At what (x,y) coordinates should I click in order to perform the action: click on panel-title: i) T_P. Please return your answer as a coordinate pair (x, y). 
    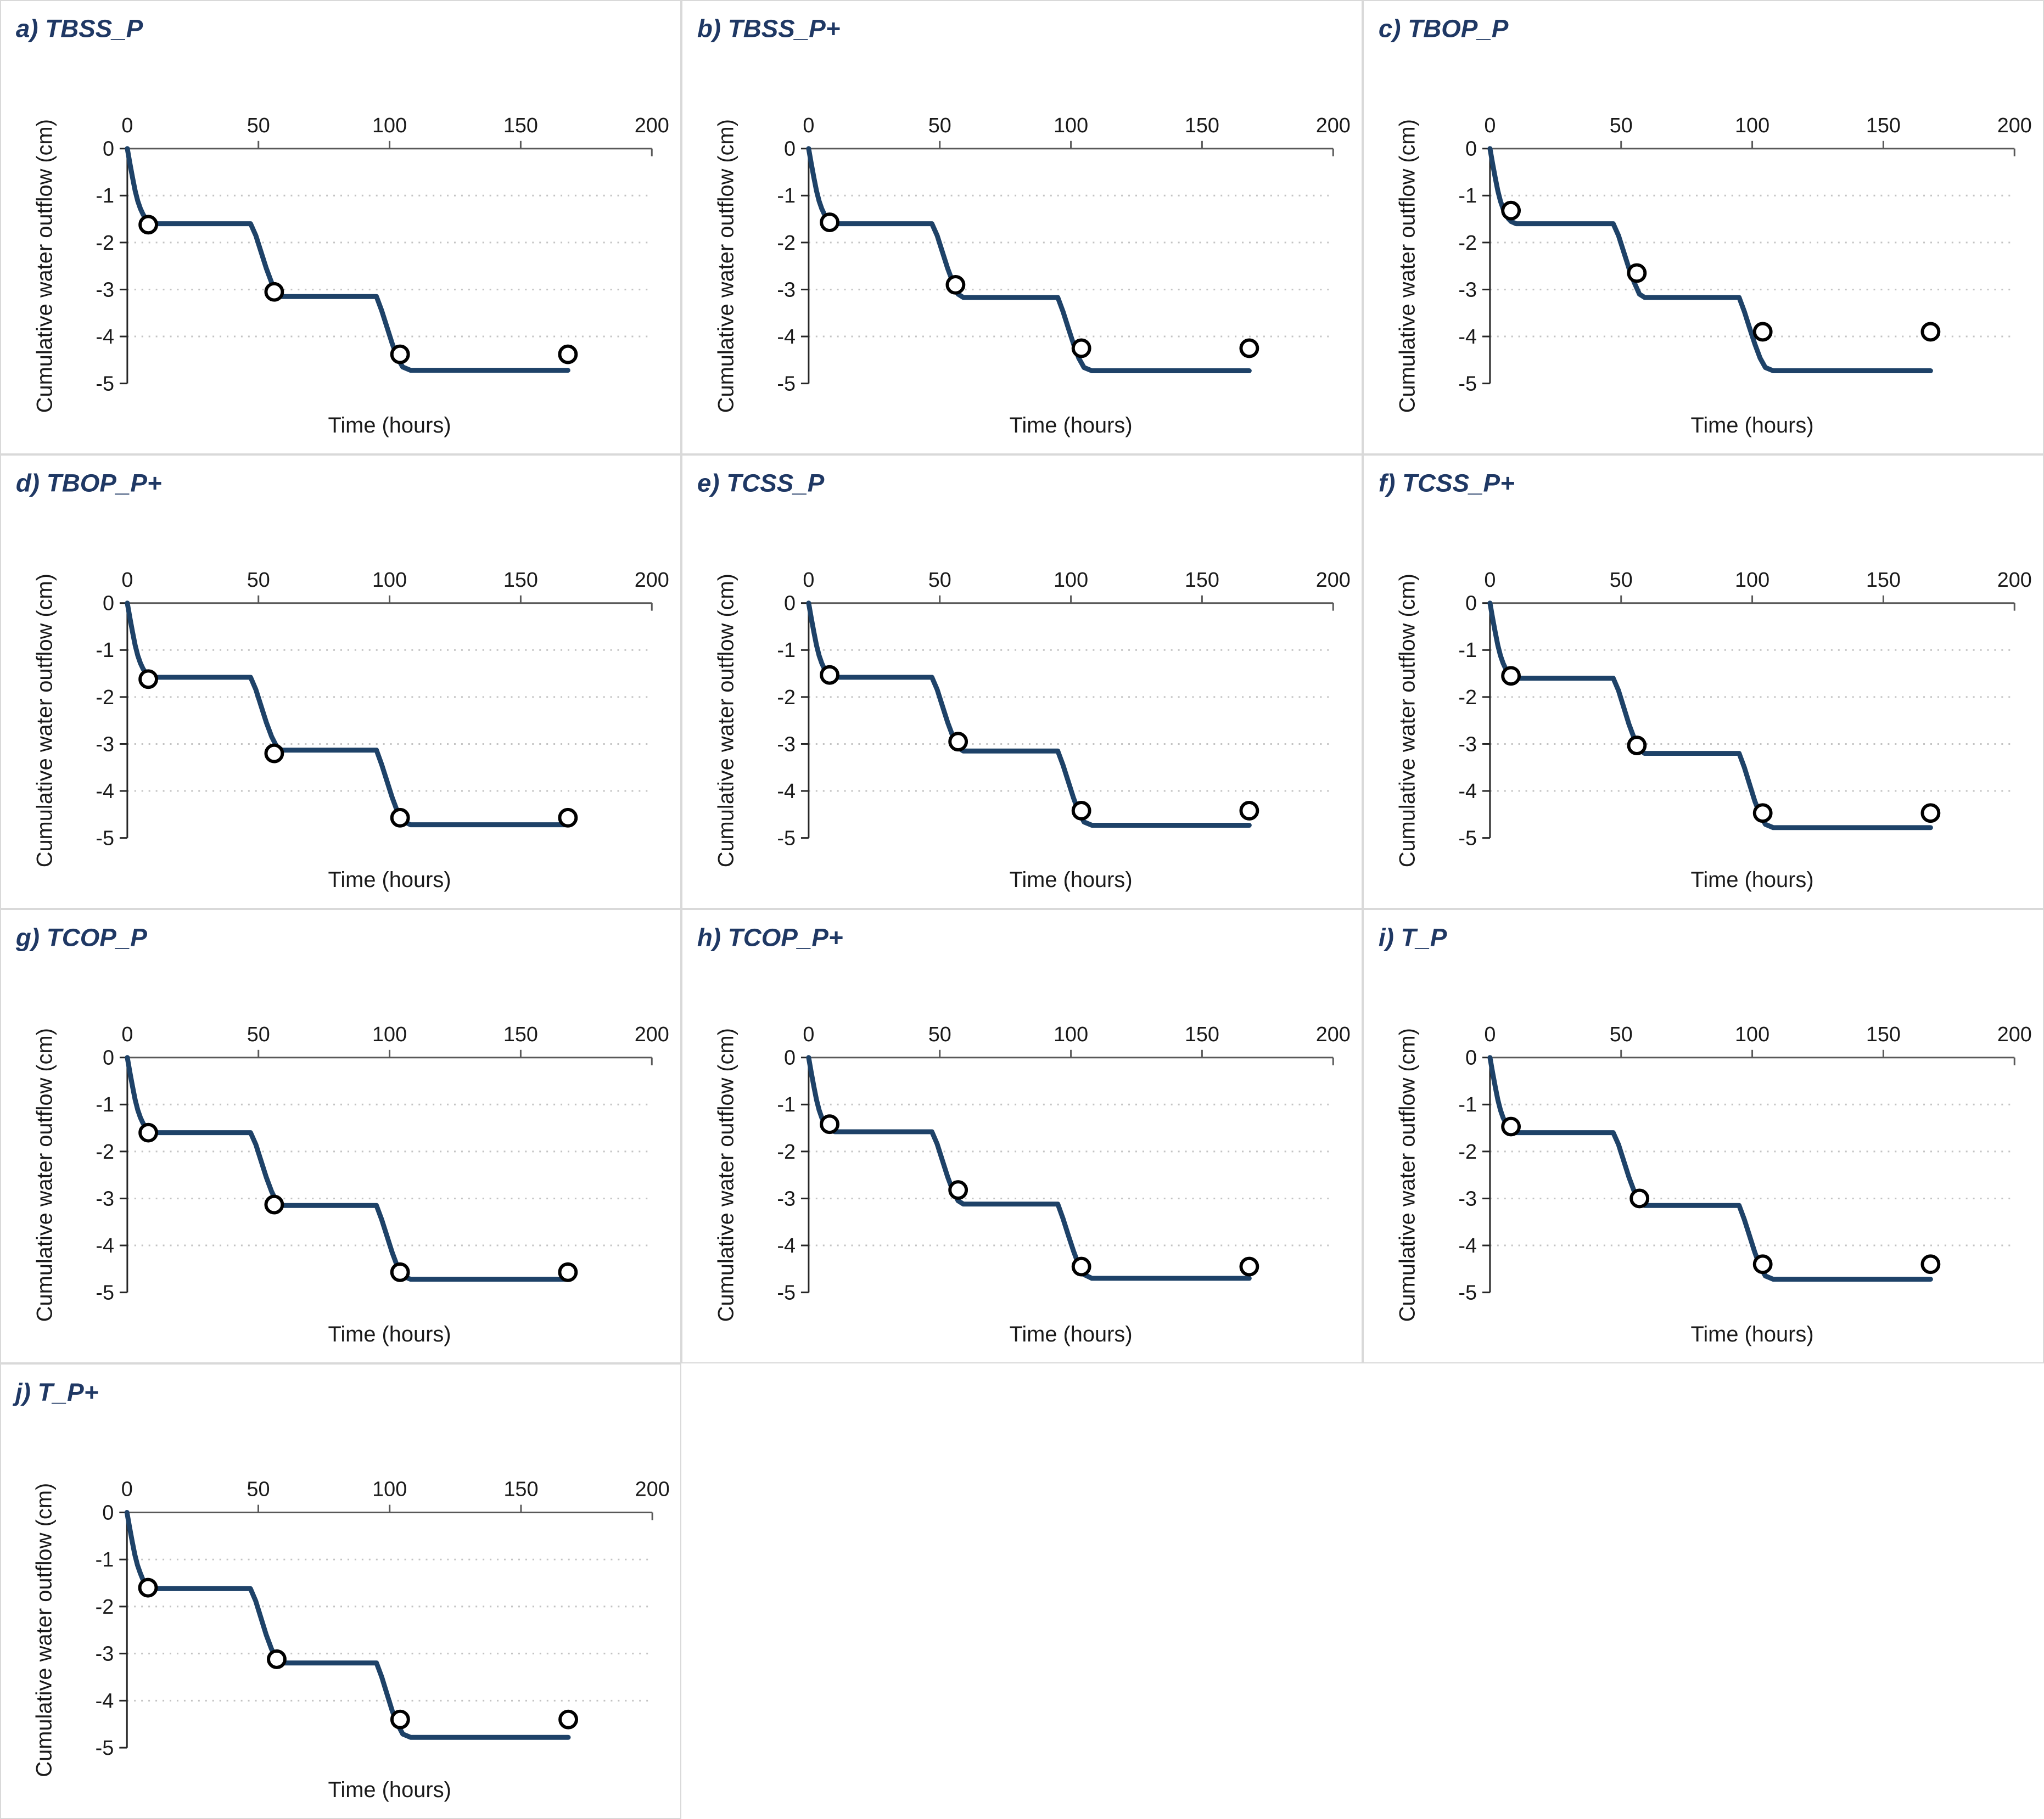
    Looking at the image, I should click on (1413, 938).